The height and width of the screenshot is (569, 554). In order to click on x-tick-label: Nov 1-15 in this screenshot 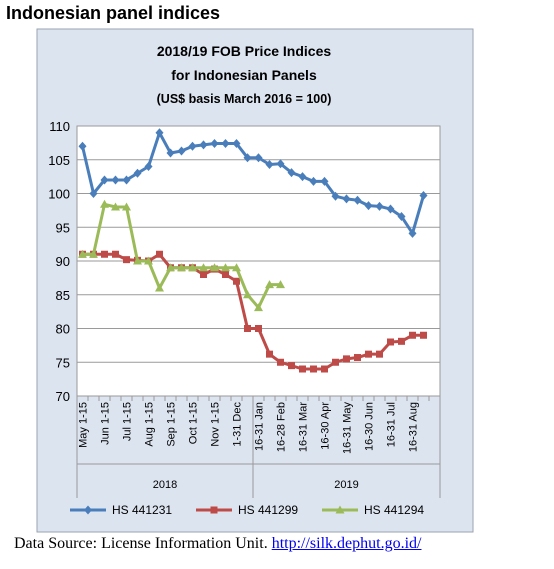, I will do `click(216, 424)`.